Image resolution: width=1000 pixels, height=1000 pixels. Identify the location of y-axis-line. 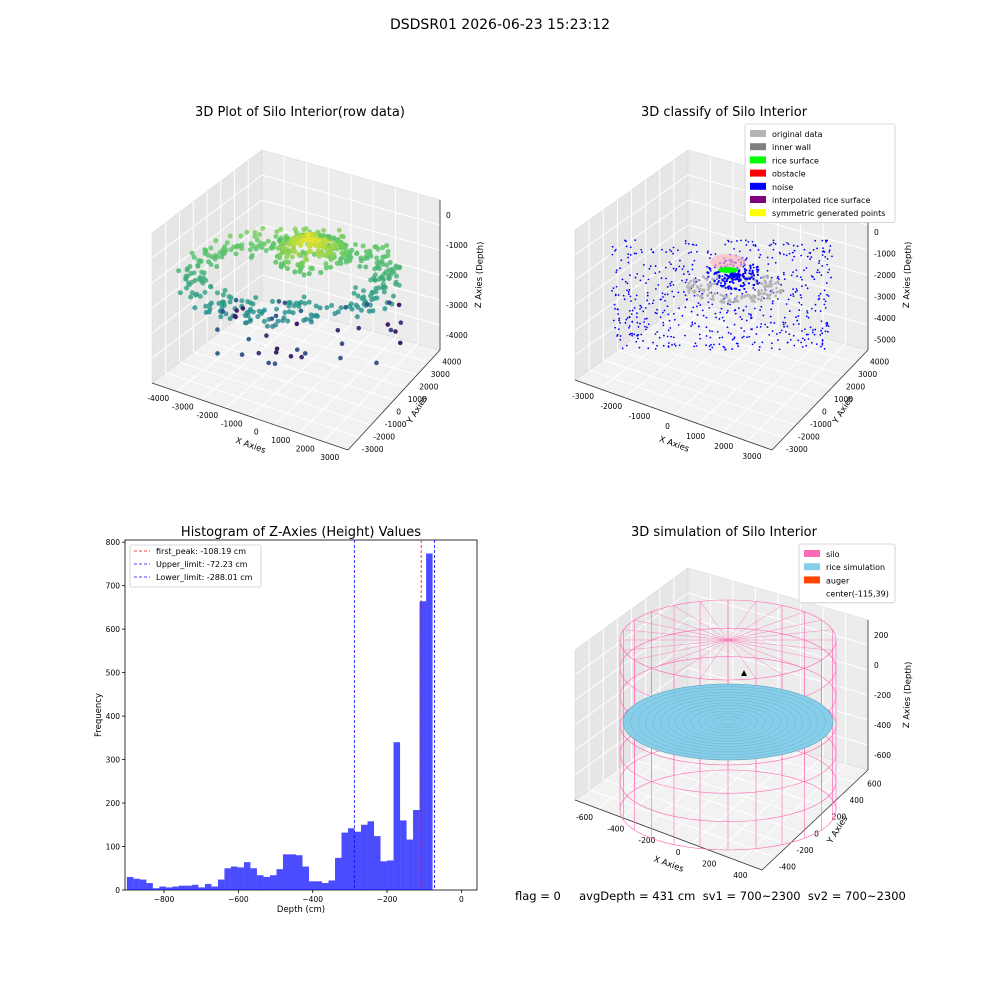
(394, 400).